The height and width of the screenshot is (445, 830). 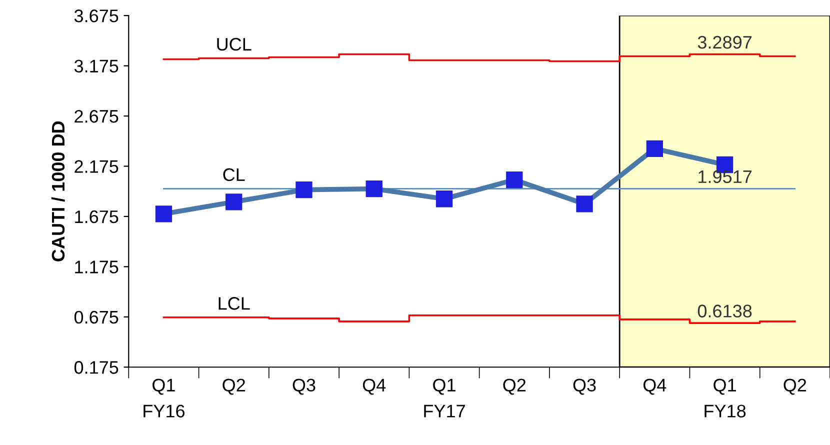 What do you see at coordinates (58, 191) in the screenshot?
I see `y-axis-title: CAUTI / 1000 DD` at bounding box center [58, 191].